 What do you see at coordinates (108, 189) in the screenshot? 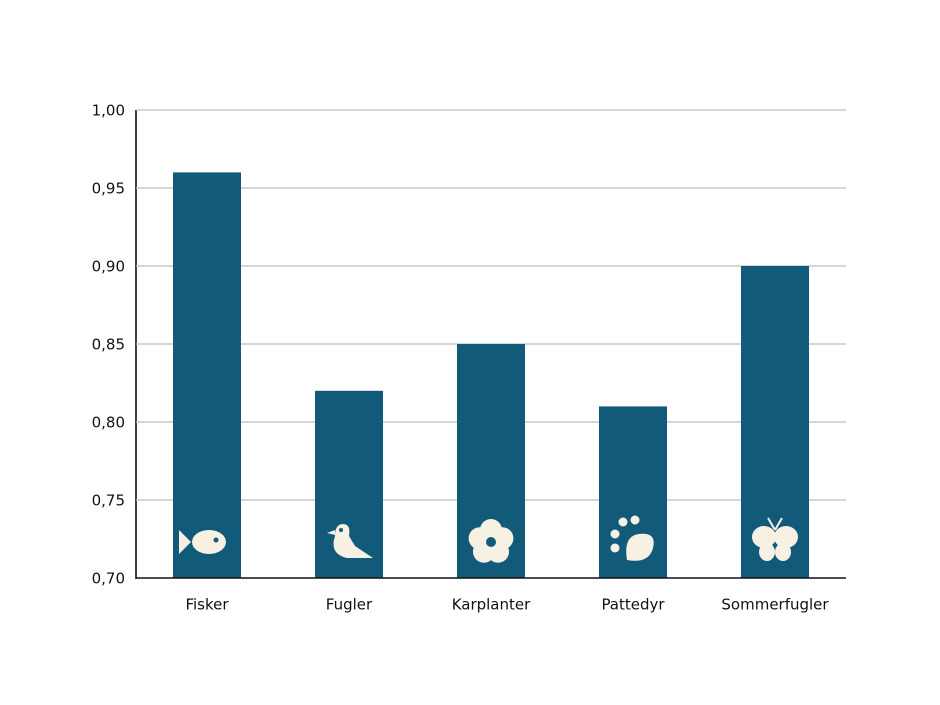
I see `y-tick-label: 0,95` at bounding box center [108, 189].